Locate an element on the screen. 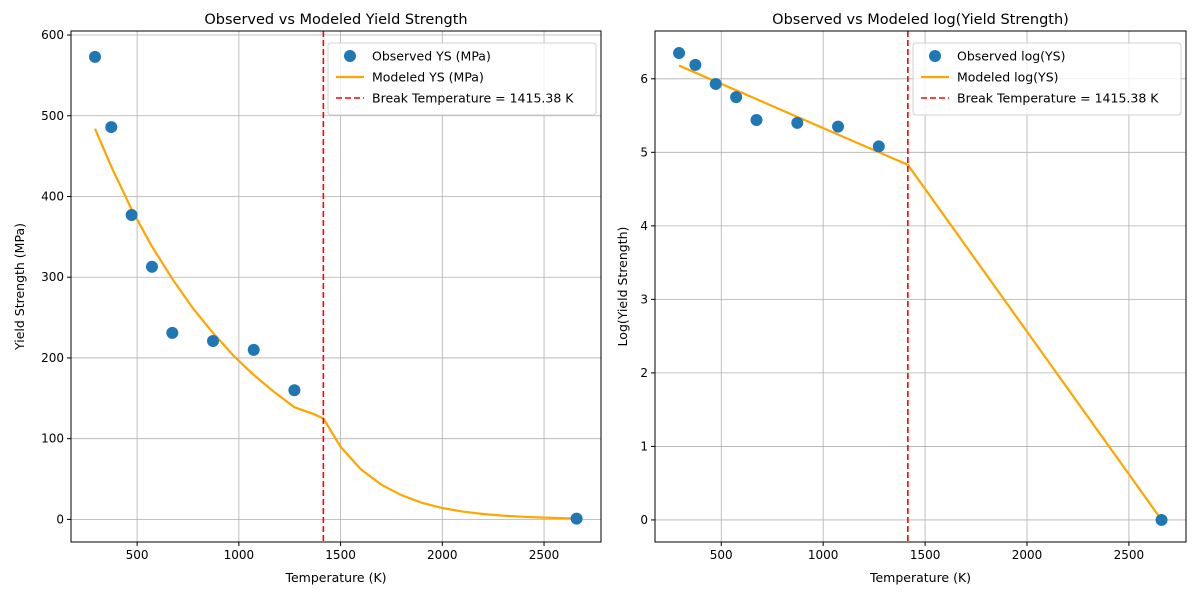 The image size is (1200, 600). y-tick-label: 3 is located at coordinates (644, 299).